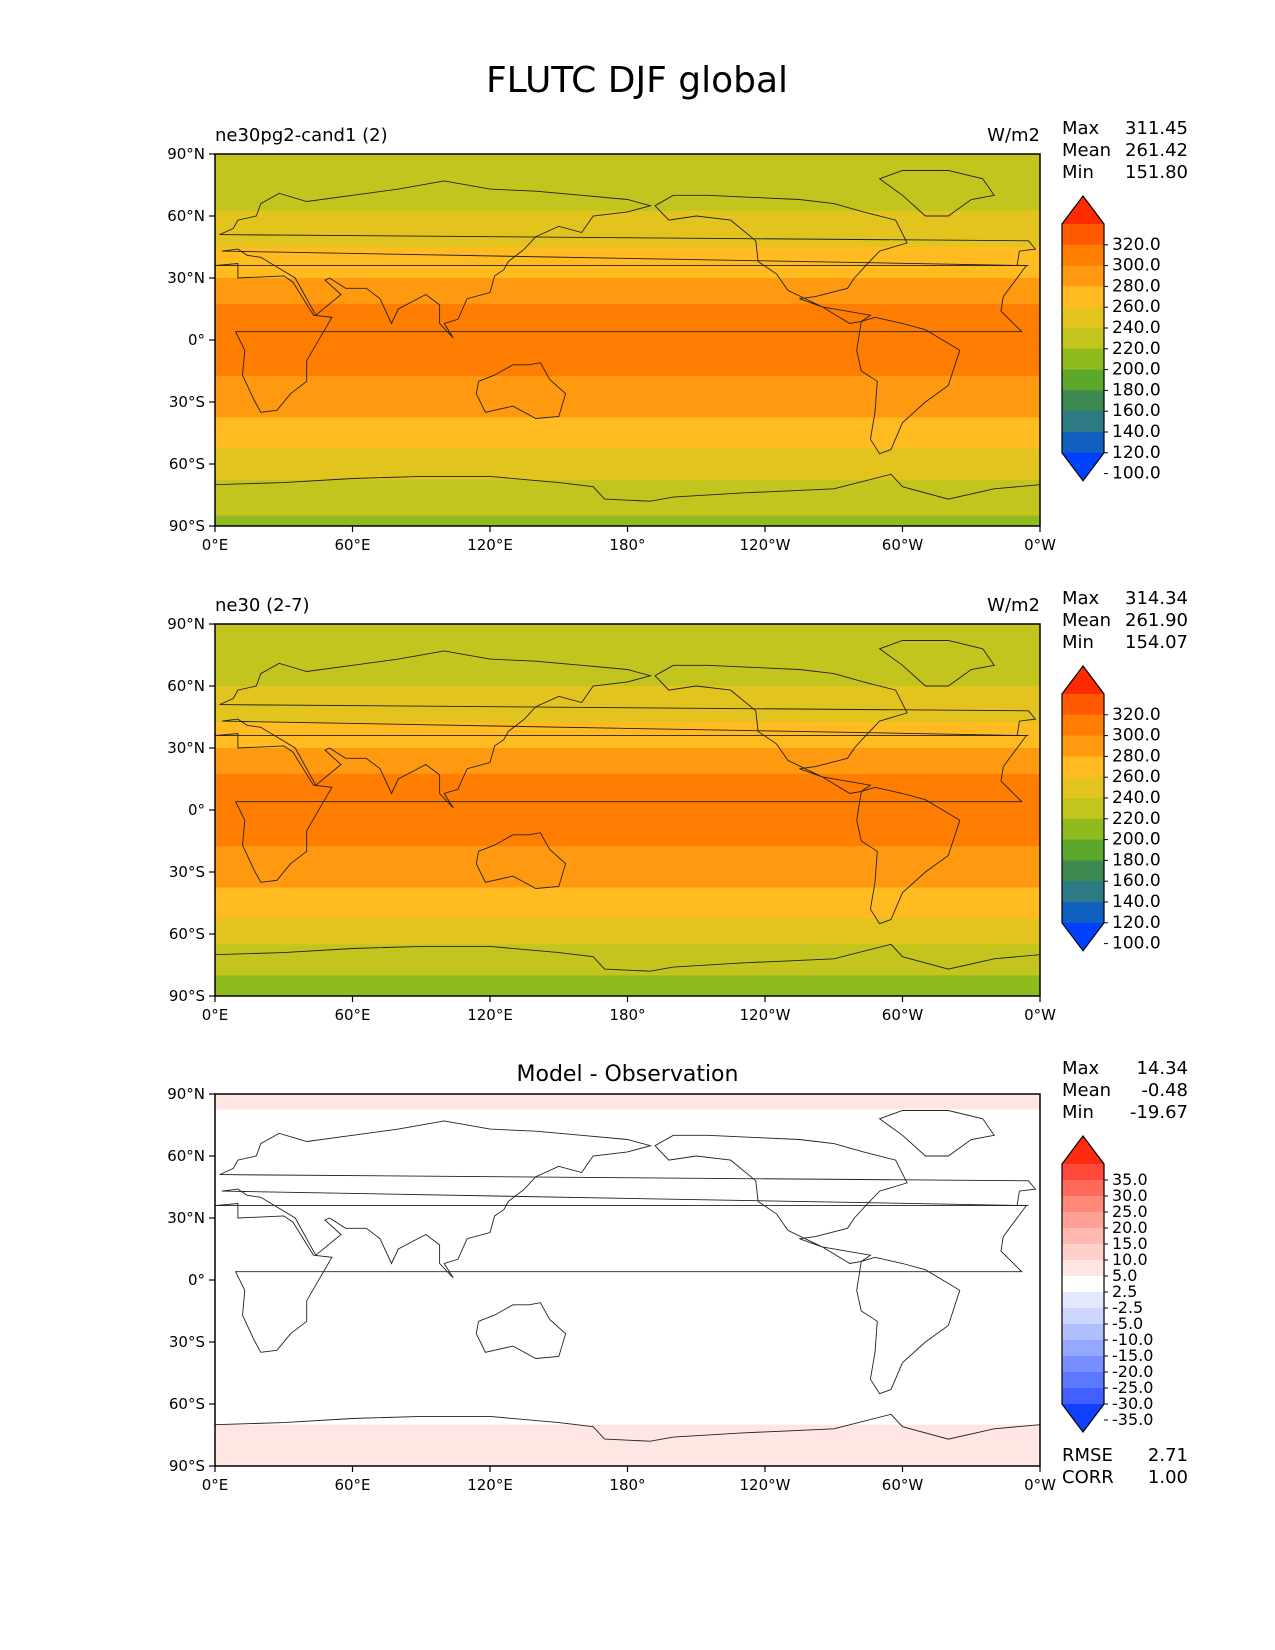  I want to click on colorbar-label: 260.0, so click(1136, 777).